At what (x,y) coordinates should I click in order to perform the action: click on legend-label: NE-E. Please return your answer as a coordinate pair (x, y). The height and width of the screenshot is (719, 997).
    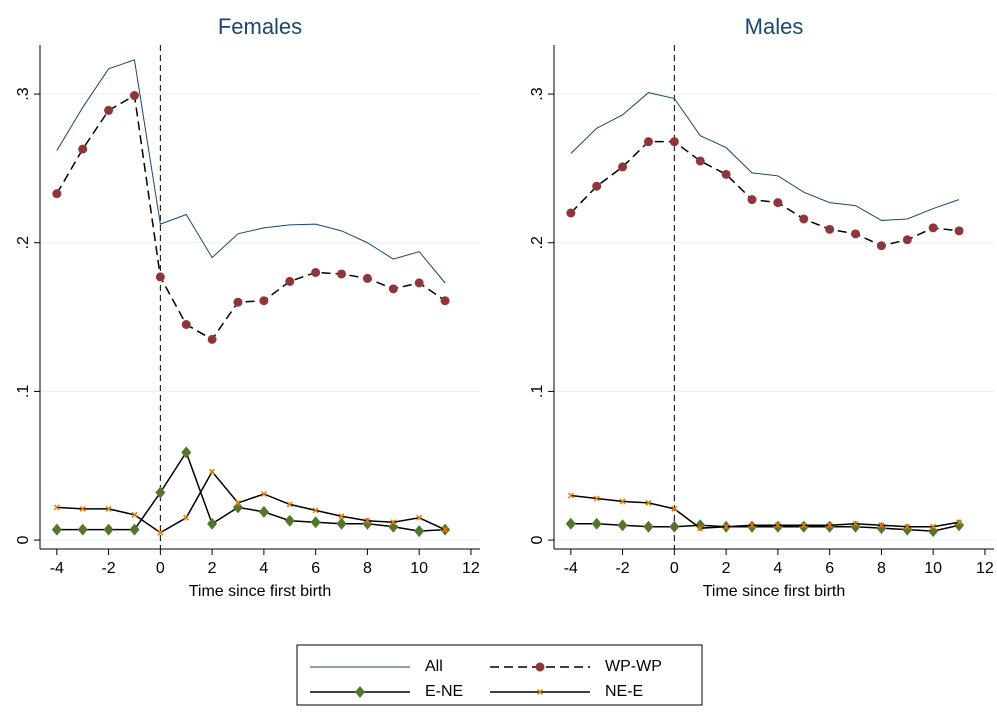
    Looking at the image, I should click on (624, 691).